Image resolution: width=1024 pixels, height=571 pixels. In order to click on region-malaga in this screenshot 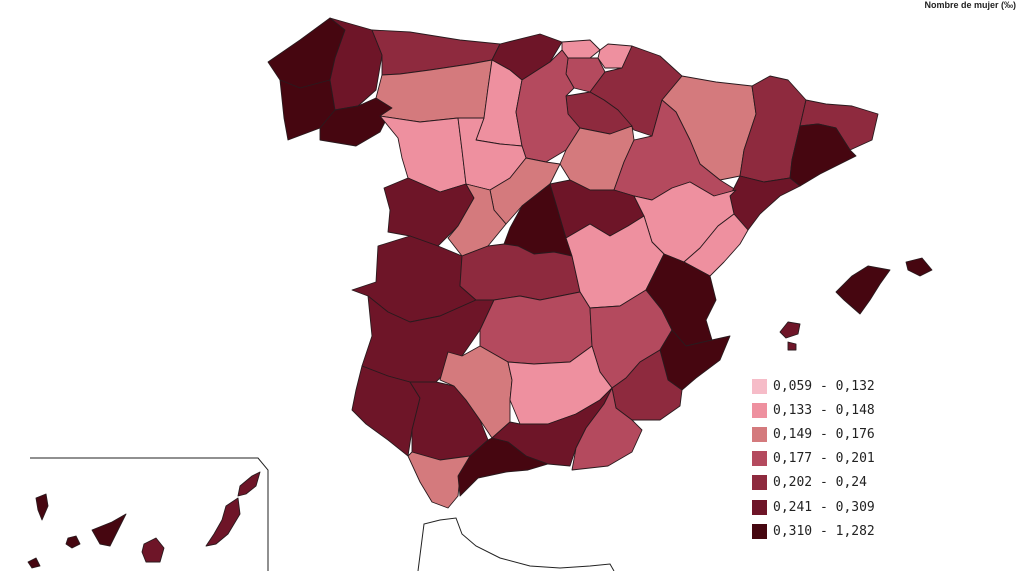, I will do `click(503, 467)`.